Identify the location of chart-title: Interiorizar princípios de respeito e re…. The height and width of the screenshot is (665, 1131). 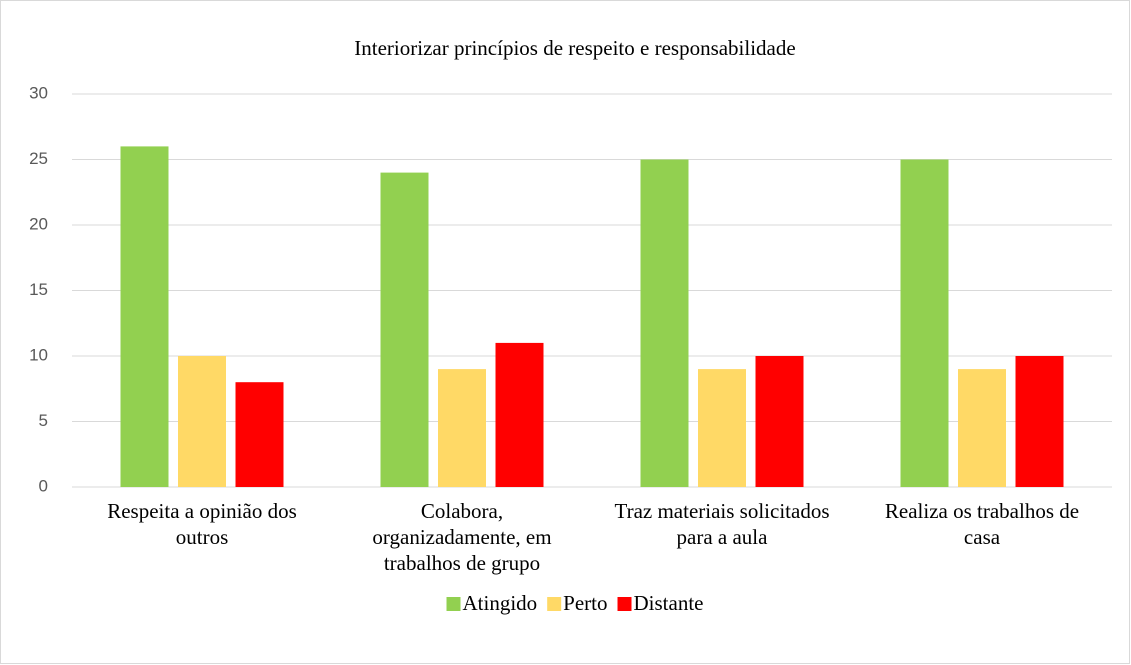
(574, 48).